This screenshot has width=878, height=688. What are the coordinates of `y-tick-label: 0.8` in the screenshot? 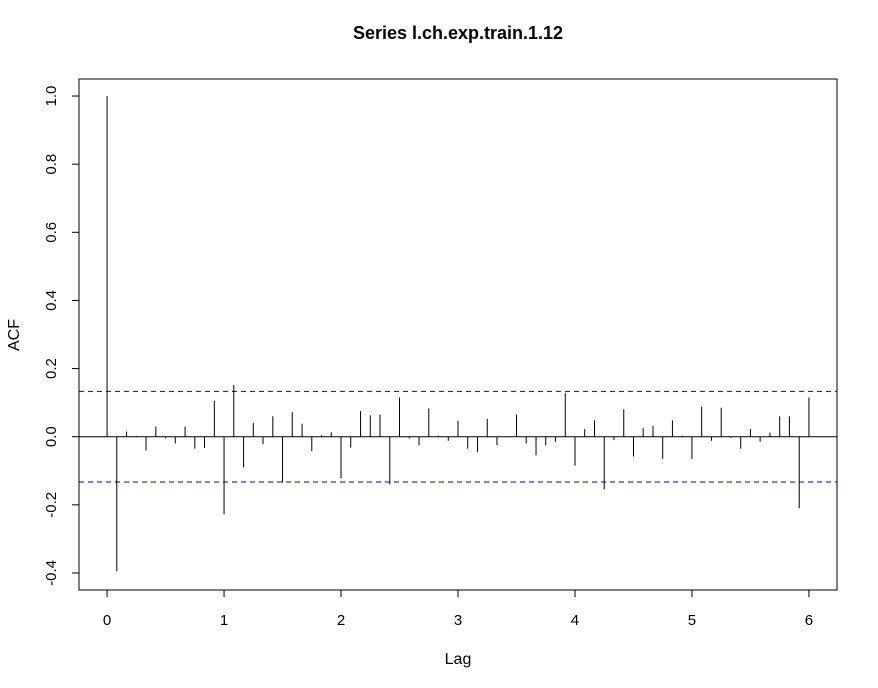 It's located at (51, 164).